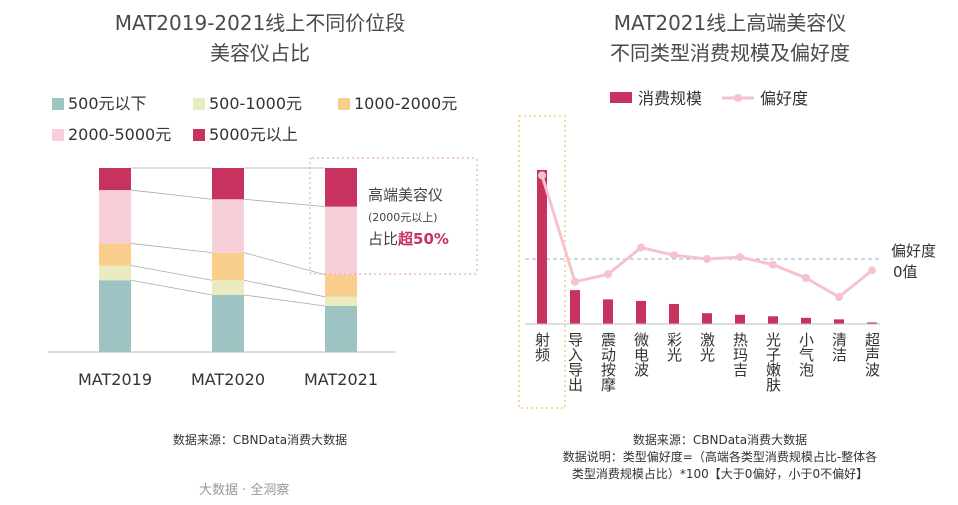  I want to click on callout-line3: 占比超50%, so click(408, 239).